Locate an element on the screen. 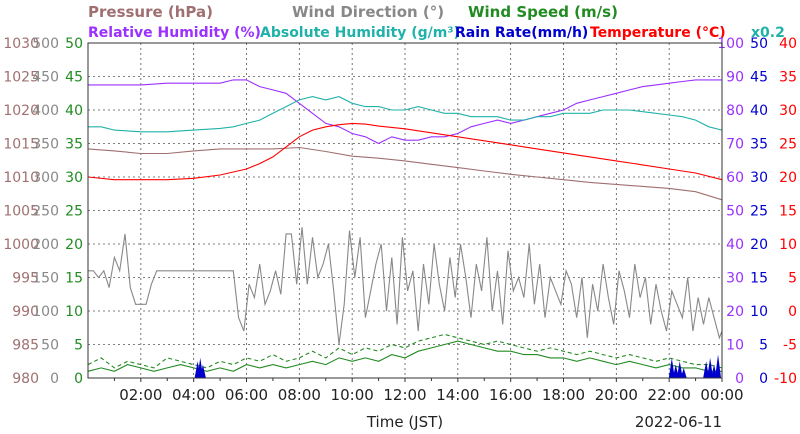 This screenshot has width=800, height=434. tick-label-temperature: 40 is located at coordinates (788, 44).